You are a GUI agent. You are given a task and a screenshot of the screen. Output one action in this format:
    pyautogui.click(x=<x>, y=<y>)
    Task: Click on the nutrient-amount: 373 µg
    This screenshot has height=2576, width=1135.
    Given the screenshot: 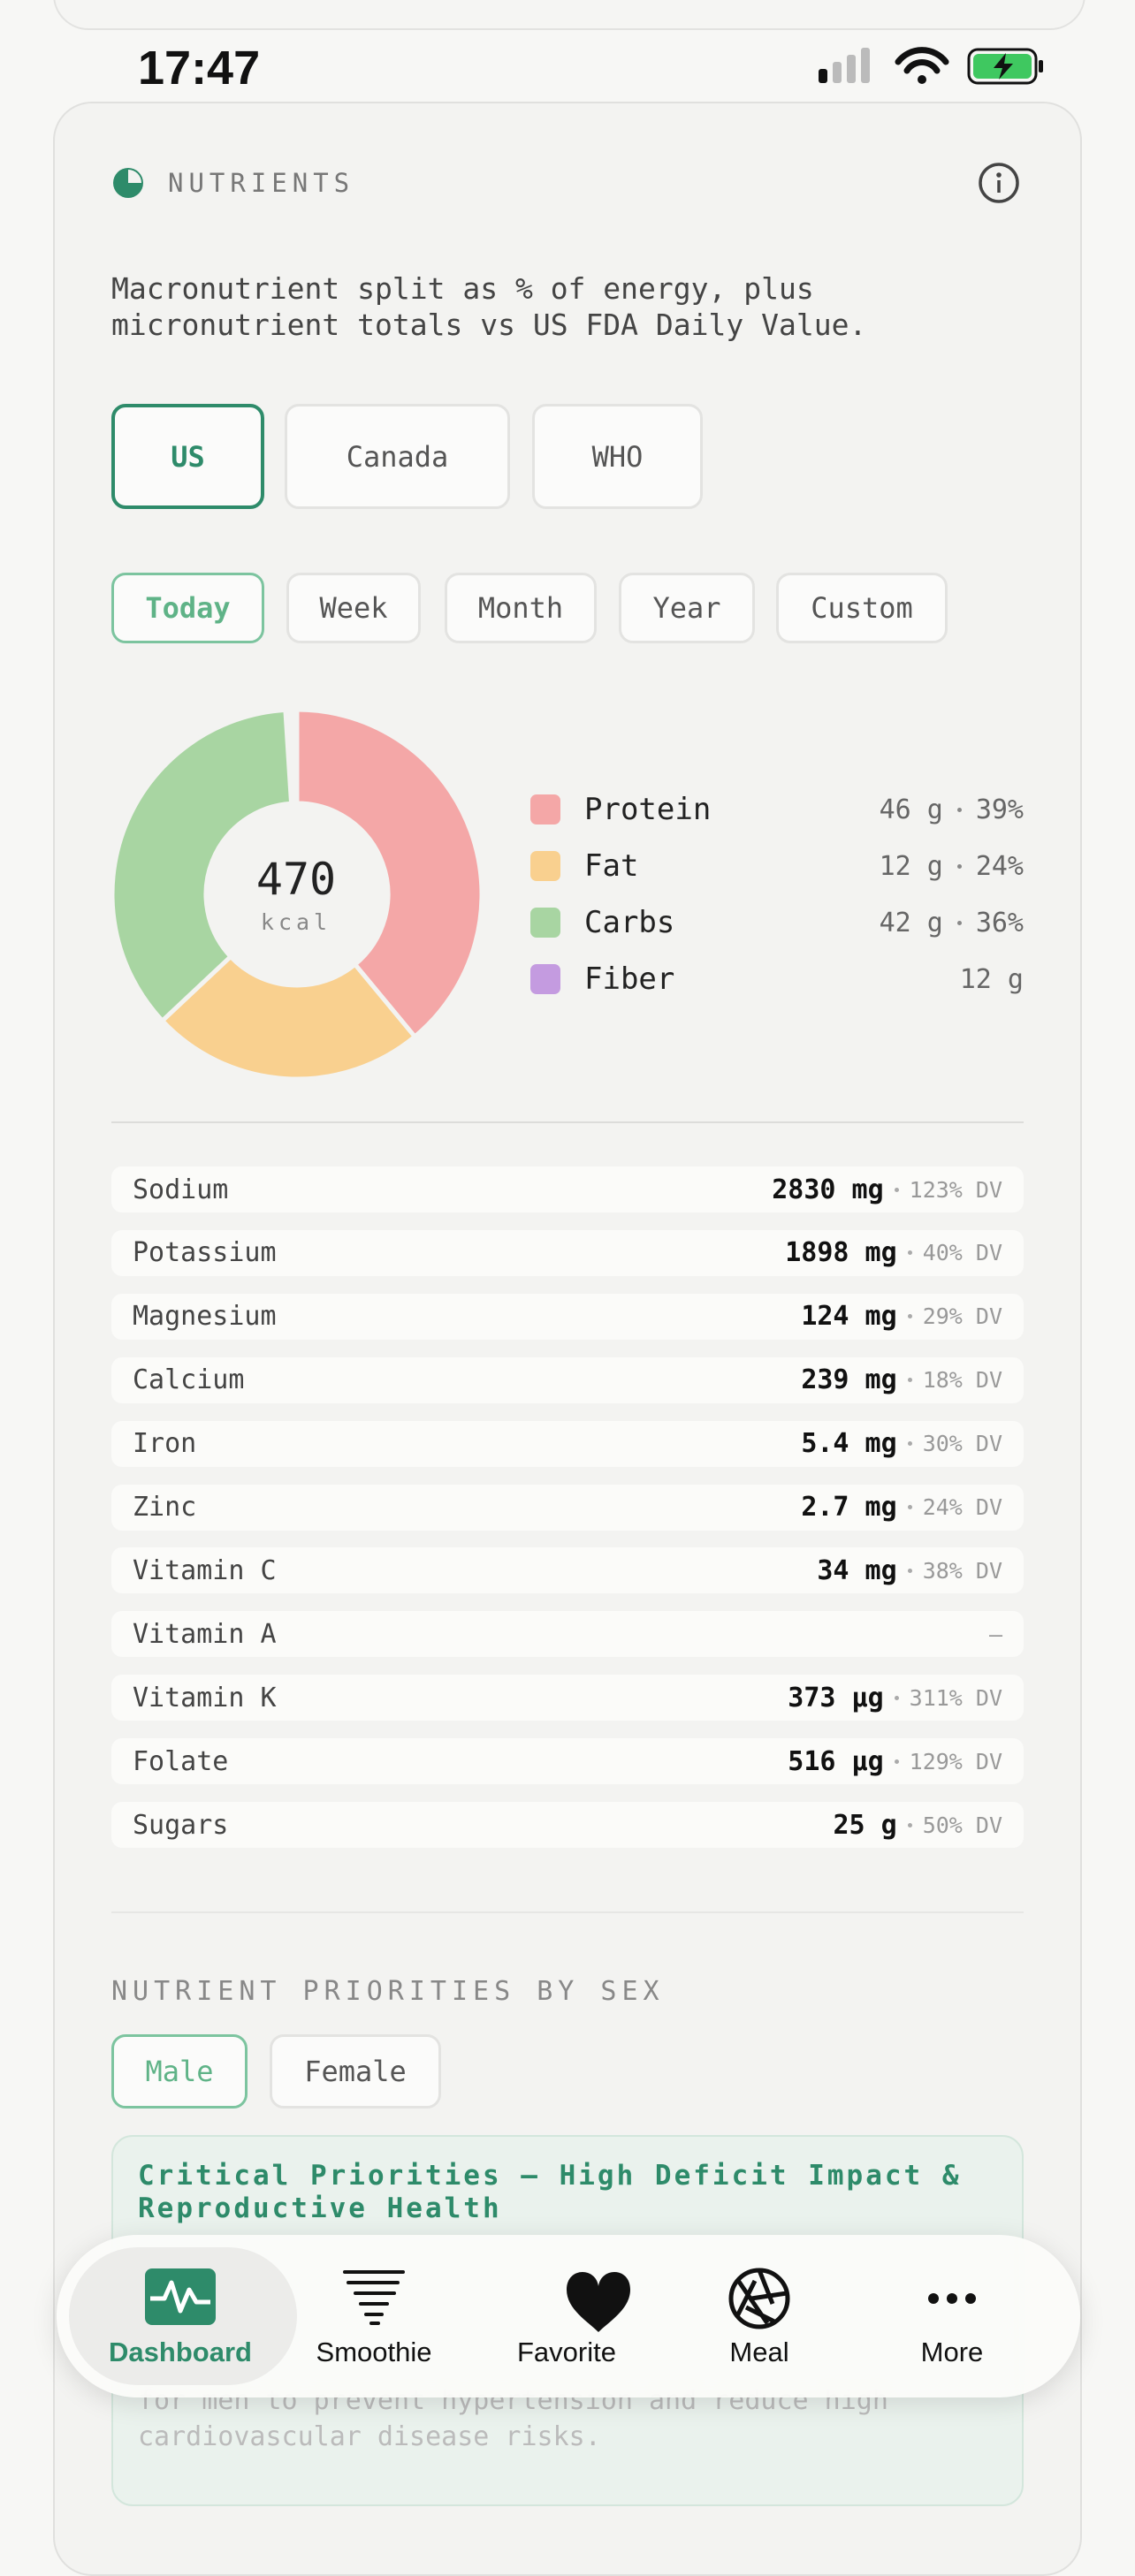 What is the action you would take?
    pyautogui.click(x=836, y=1698)
    